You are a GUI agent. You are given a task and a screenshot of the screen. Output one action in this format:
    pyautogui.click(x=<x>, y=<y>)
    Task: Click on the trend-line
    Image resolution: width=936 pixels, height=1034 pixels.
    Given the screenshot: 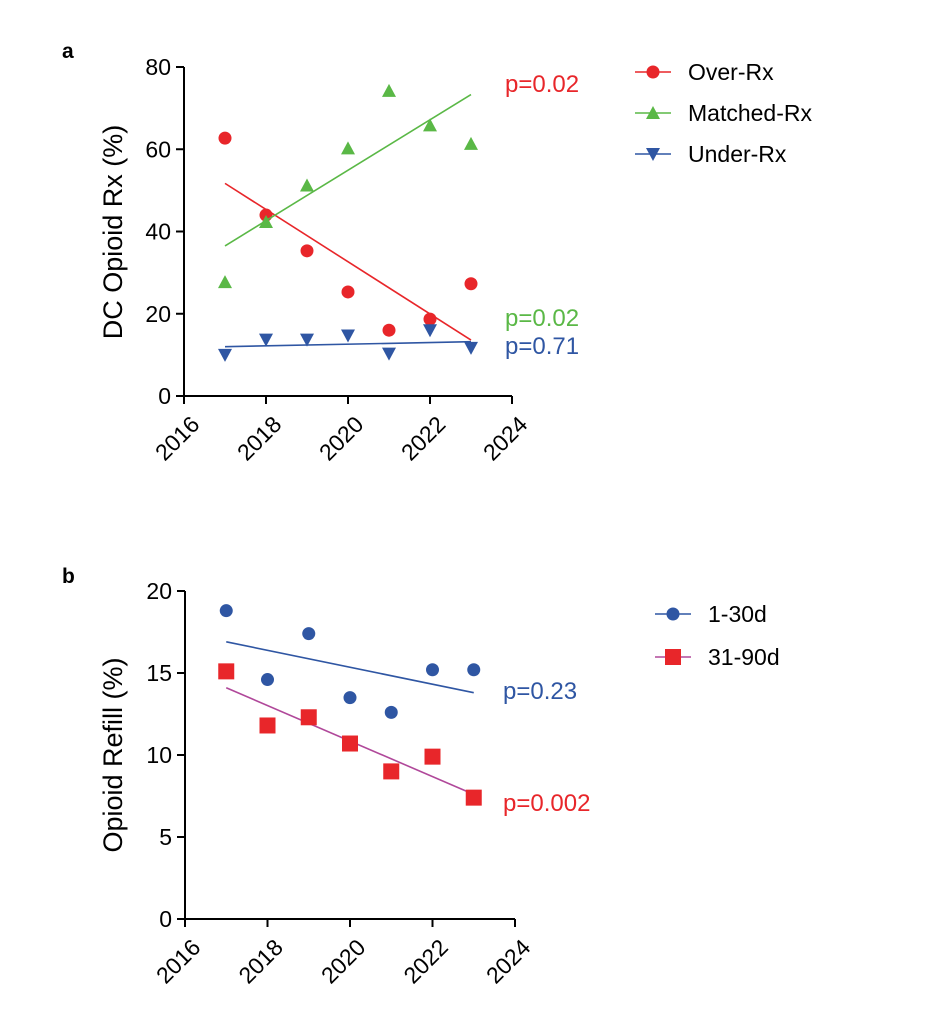 What is the action you would take?
    pyautogui.click(x=350, y=667)
    